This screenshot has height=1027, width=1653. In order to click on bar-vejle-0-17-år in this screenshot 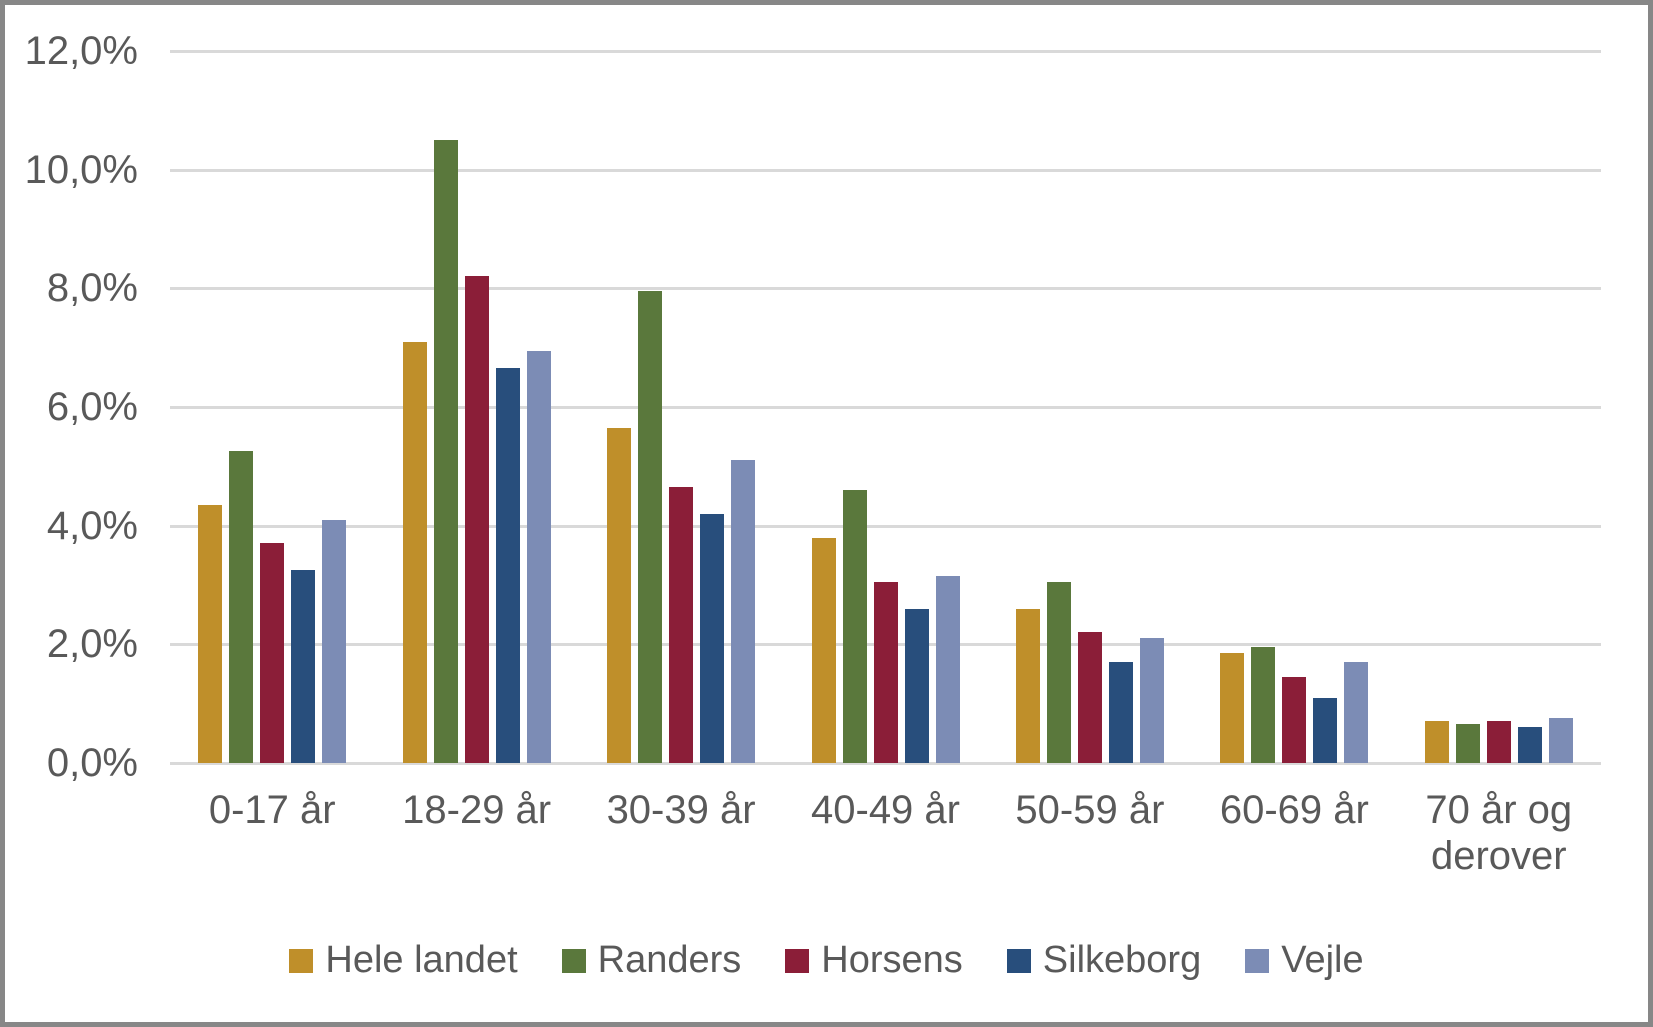, I will do `click(334, 641)`.